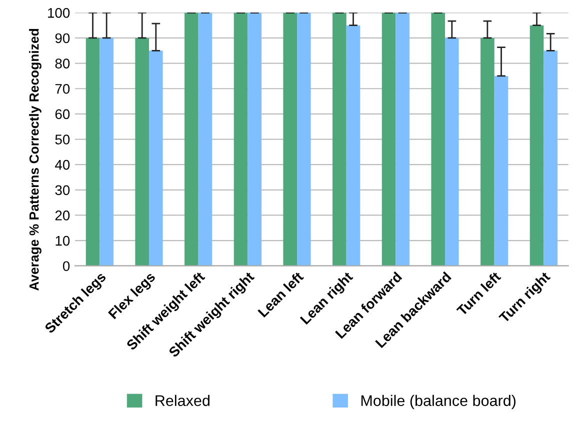 The height and width of the screenshot is (422, 577). Describe the element at coordinates (62, 89) in the screenshot. I see `y-tick-label: 70` at that location.